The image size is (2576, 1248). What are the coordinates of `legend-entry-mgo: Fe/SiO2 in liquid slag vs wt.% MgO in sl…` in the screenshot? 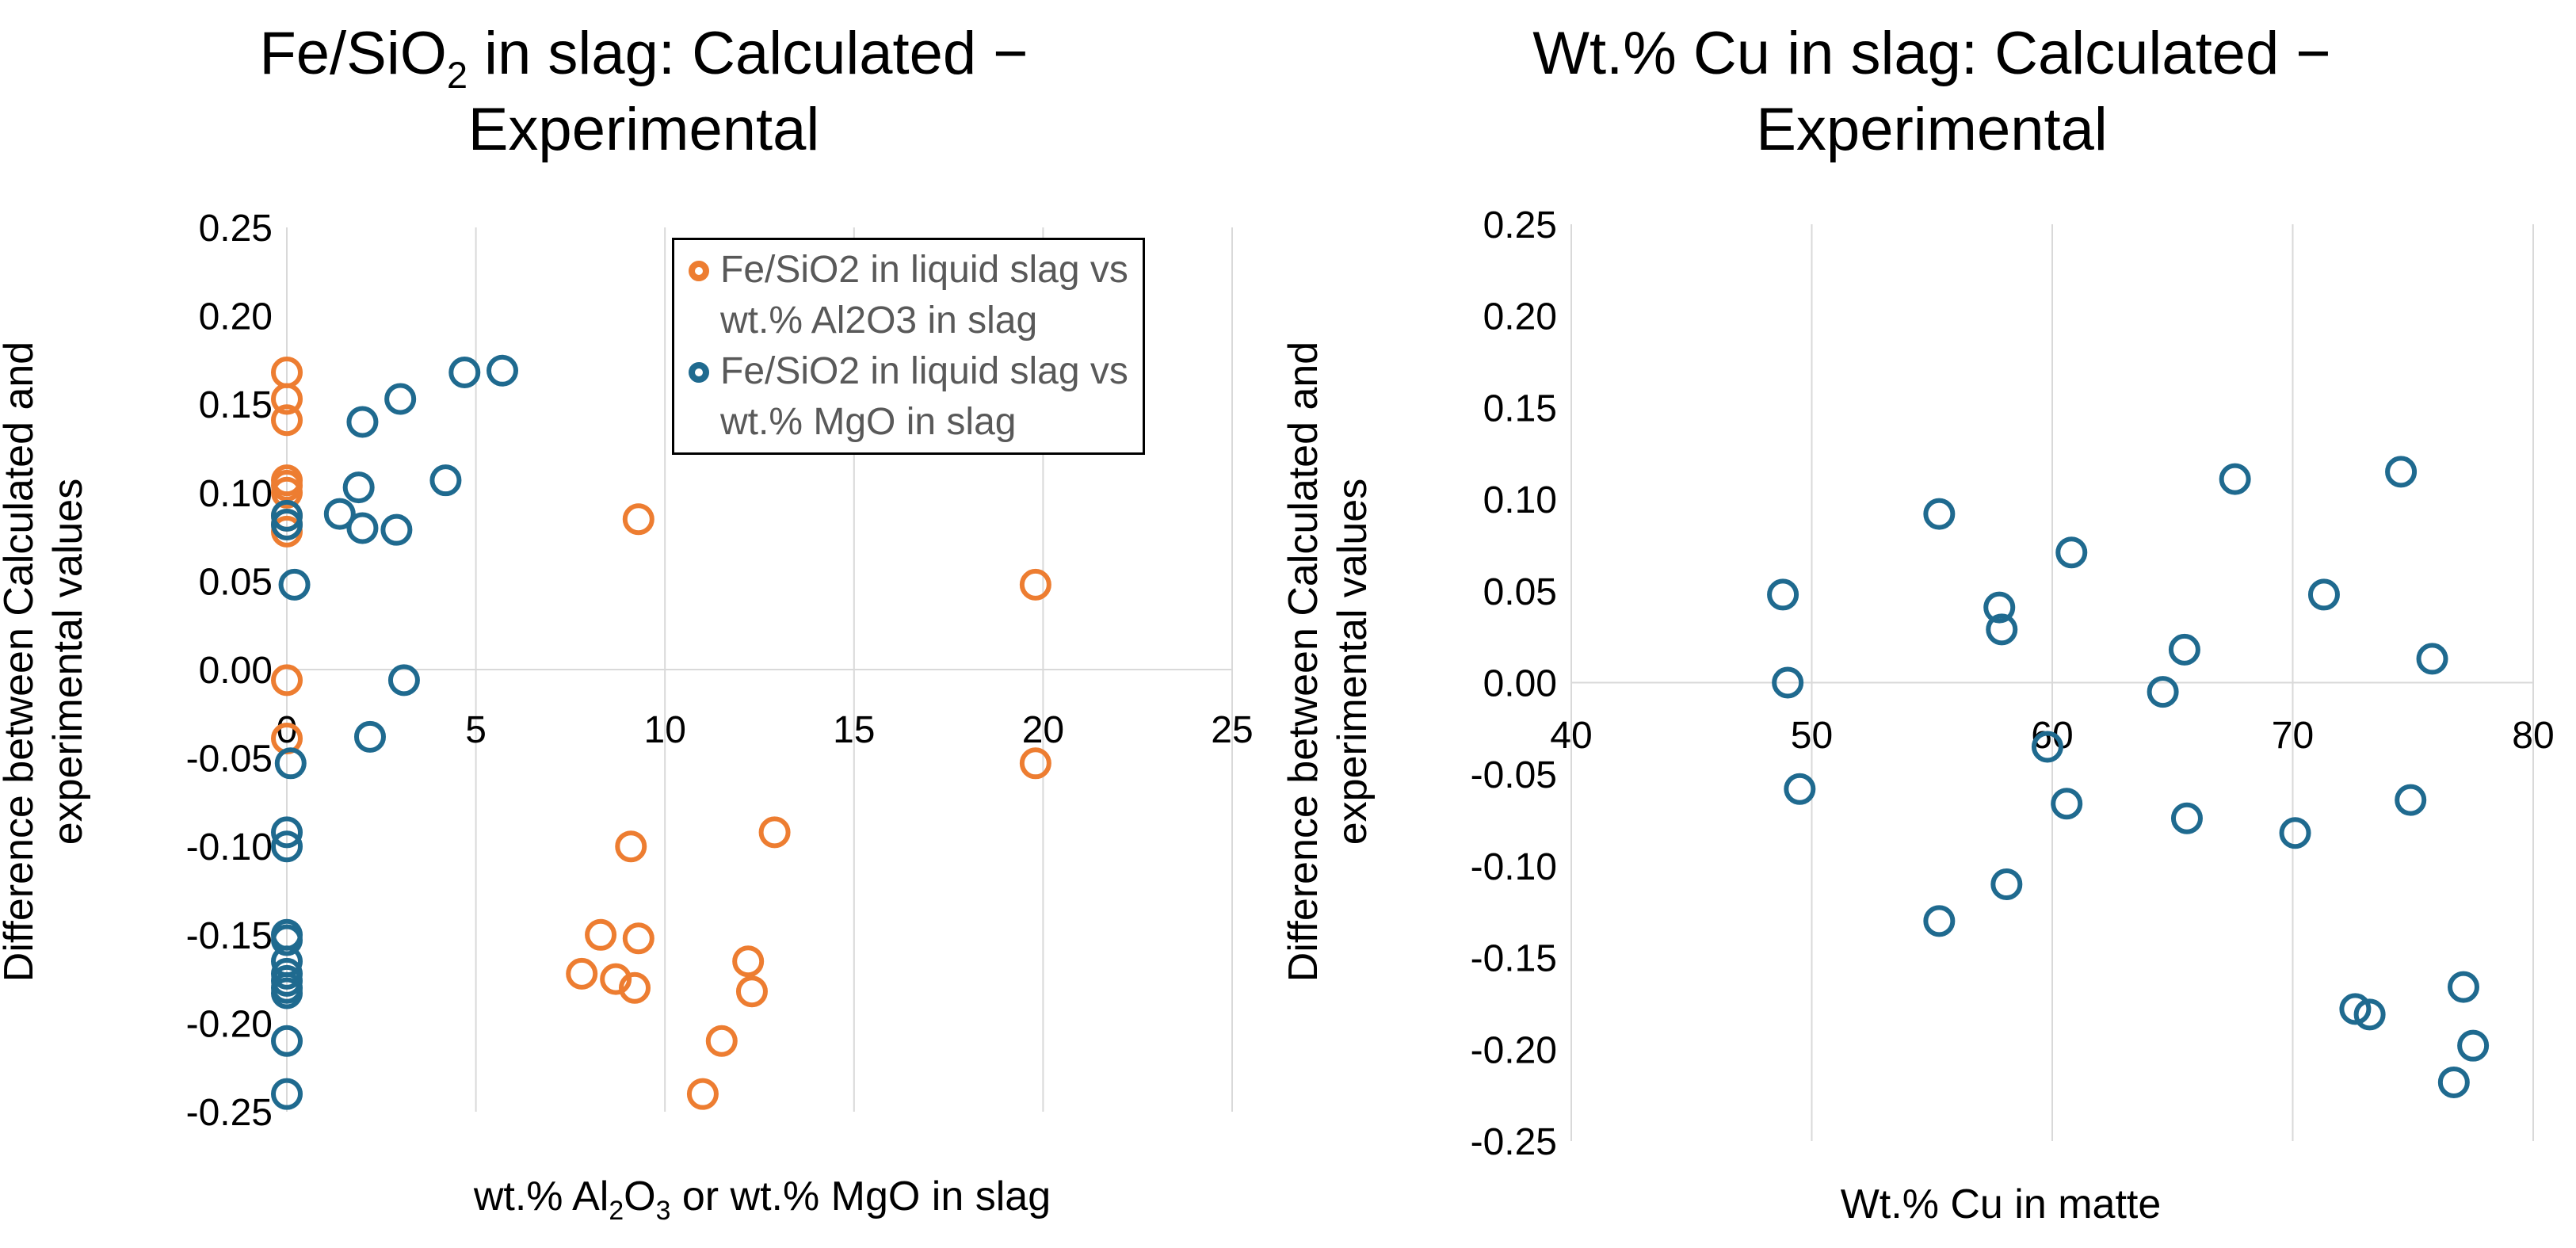 It's located at (908, 397).